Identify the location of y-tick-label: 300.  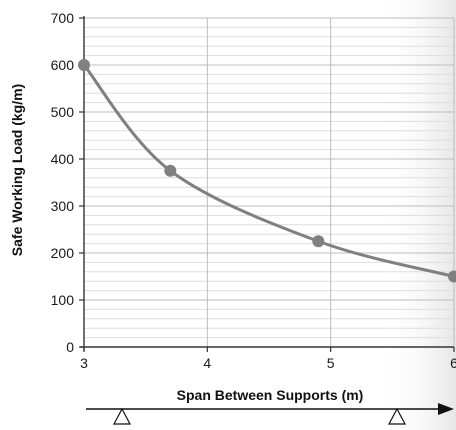
(63, 206).